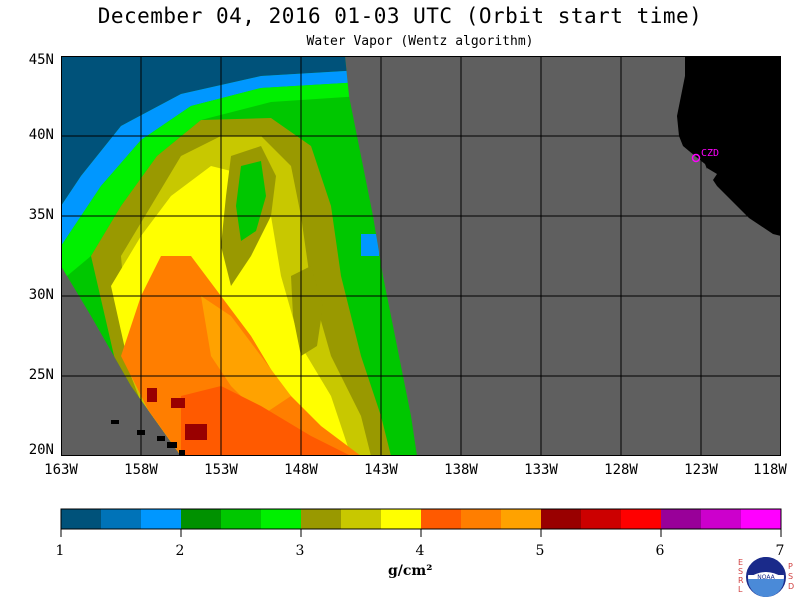  What do you see at coordinates (301, 470) in the screenshot?
I see `lon-label-148w: 148W` at bounding box center [301, 470].